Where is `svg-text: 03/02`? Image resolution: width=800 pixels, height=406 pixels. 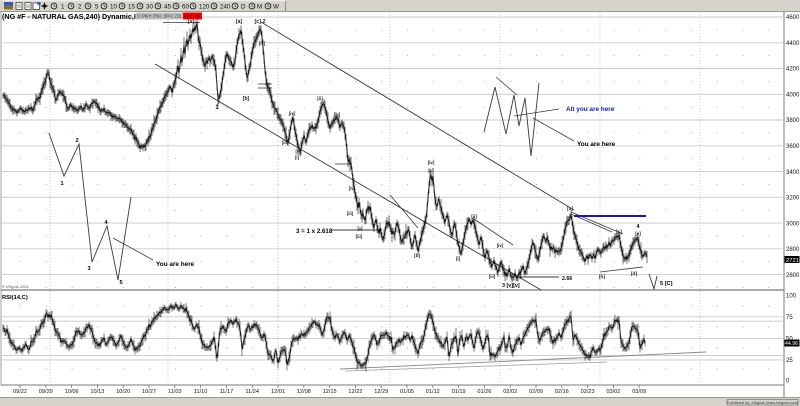 svg-text: 03/02 is located at coordinates (613, 392).